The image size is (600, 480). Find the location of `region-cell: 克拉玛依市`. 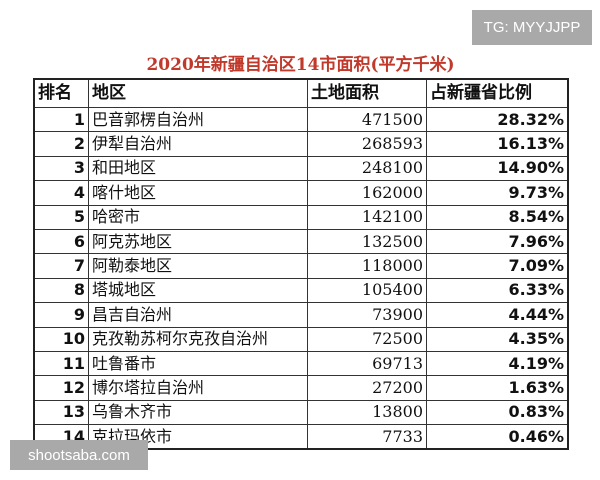

region-cell: 克拉玛依市 is located at coordinates (198, 437).